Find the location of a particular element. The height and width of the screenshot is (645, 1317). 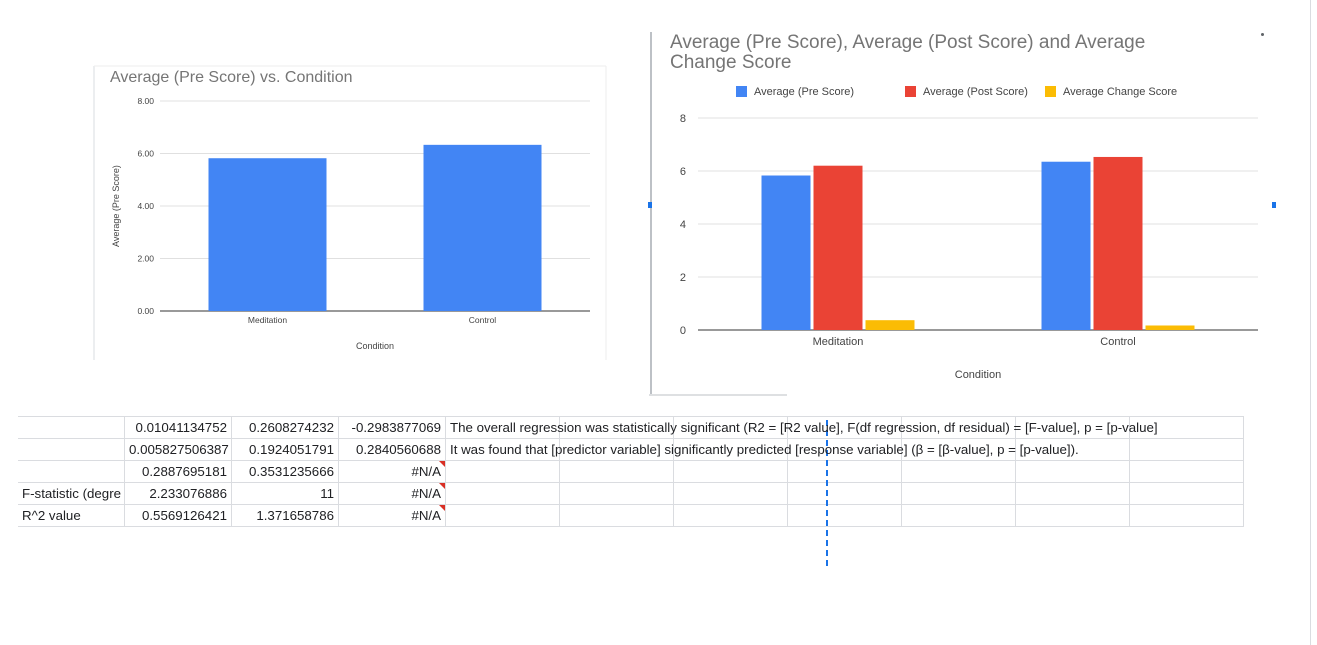

sheet-cell: R^2 value is located at coordinates (71, 515).